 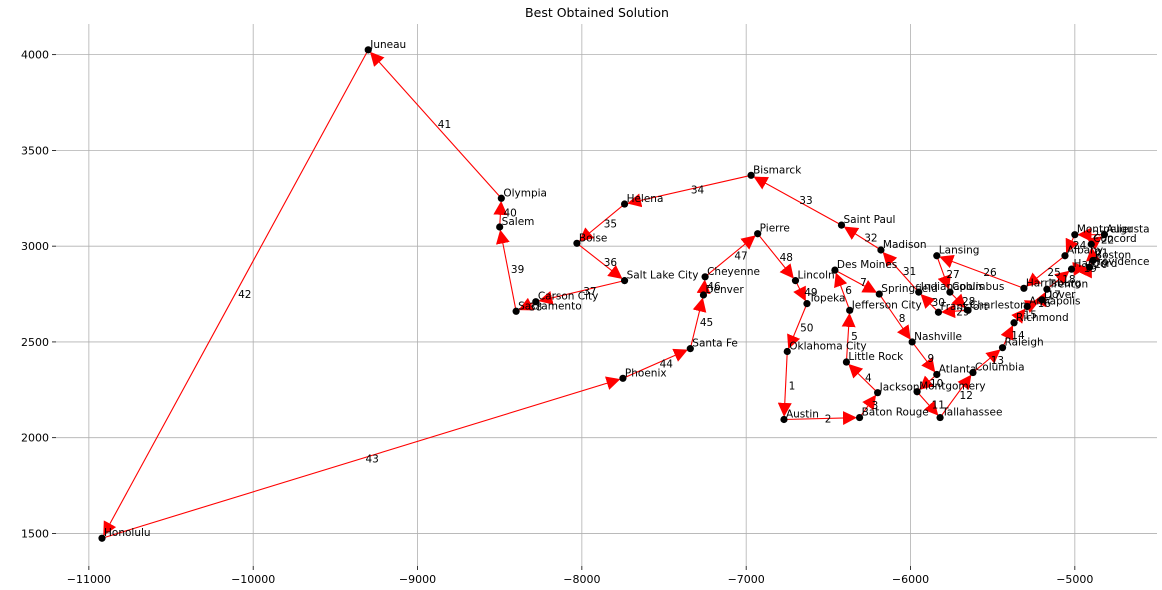 What do you see at coordinates (444, 125) in the screenshot?
I see `edge-order-label: 41` at bounding box center [444, 125].